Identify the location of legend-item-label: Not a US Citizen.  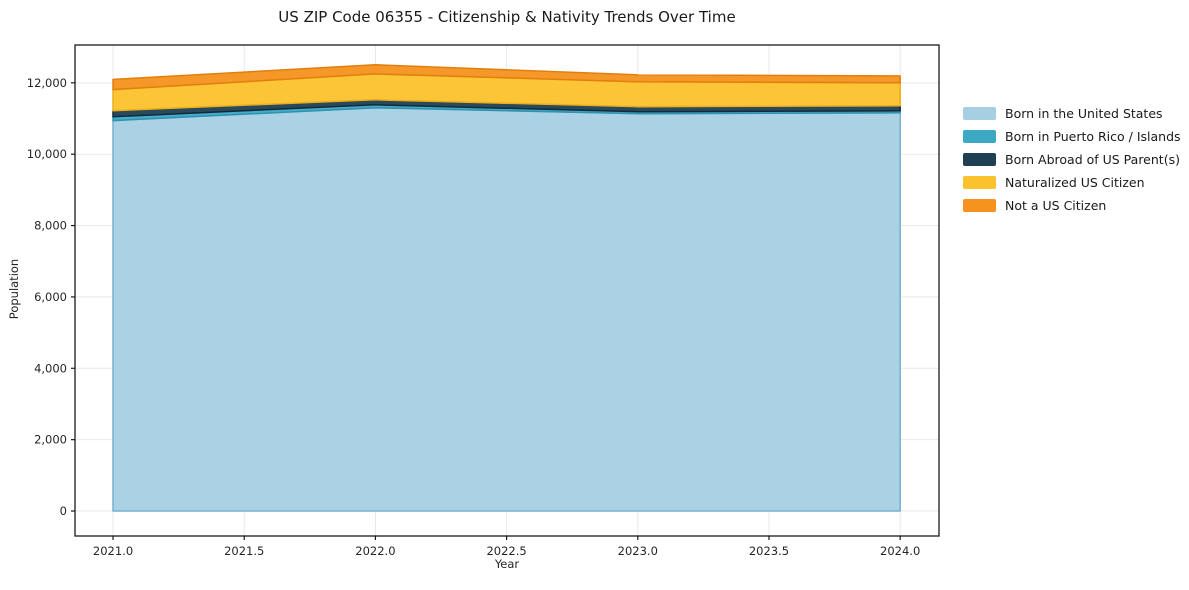
(1056, 205).